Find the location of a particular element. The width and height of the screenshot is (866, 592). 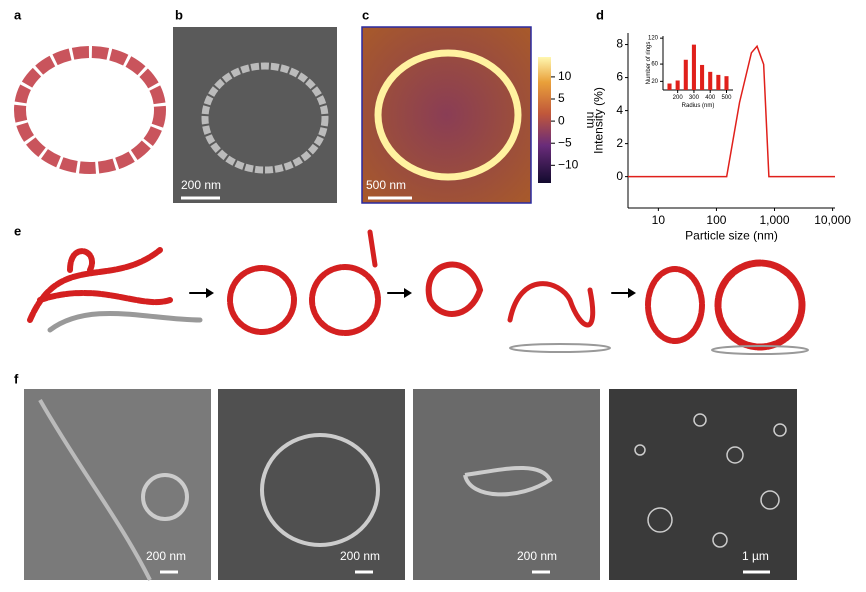

y-tick-label: 20 is located at coordinates (654, 82).